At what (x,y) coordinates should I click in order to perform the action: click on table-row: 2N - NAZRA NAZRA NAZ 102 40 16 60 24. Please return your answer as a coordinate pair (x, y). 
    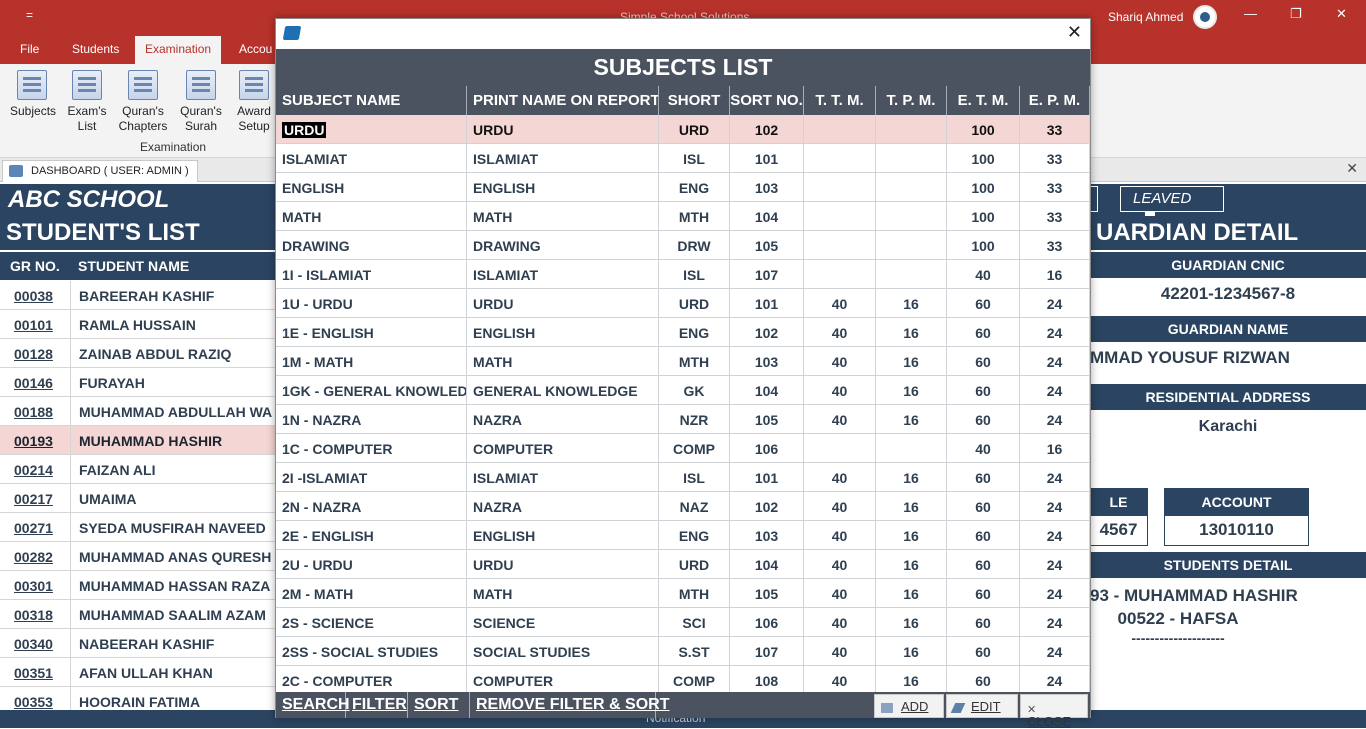
    Looking at the image, I should click on (683, 506).